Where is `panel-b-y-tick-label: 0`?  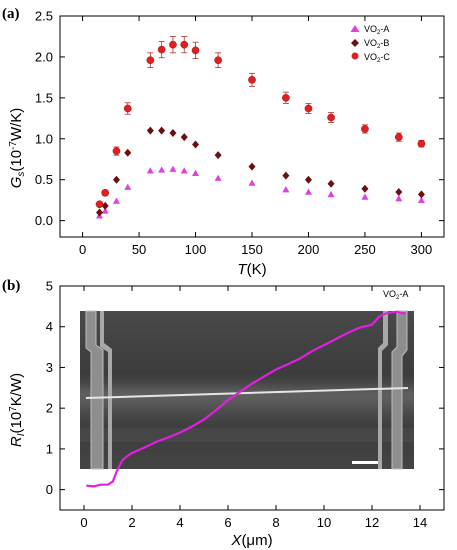 panel-b-y-tick-label: 0 is located at coordinates (49, 489).